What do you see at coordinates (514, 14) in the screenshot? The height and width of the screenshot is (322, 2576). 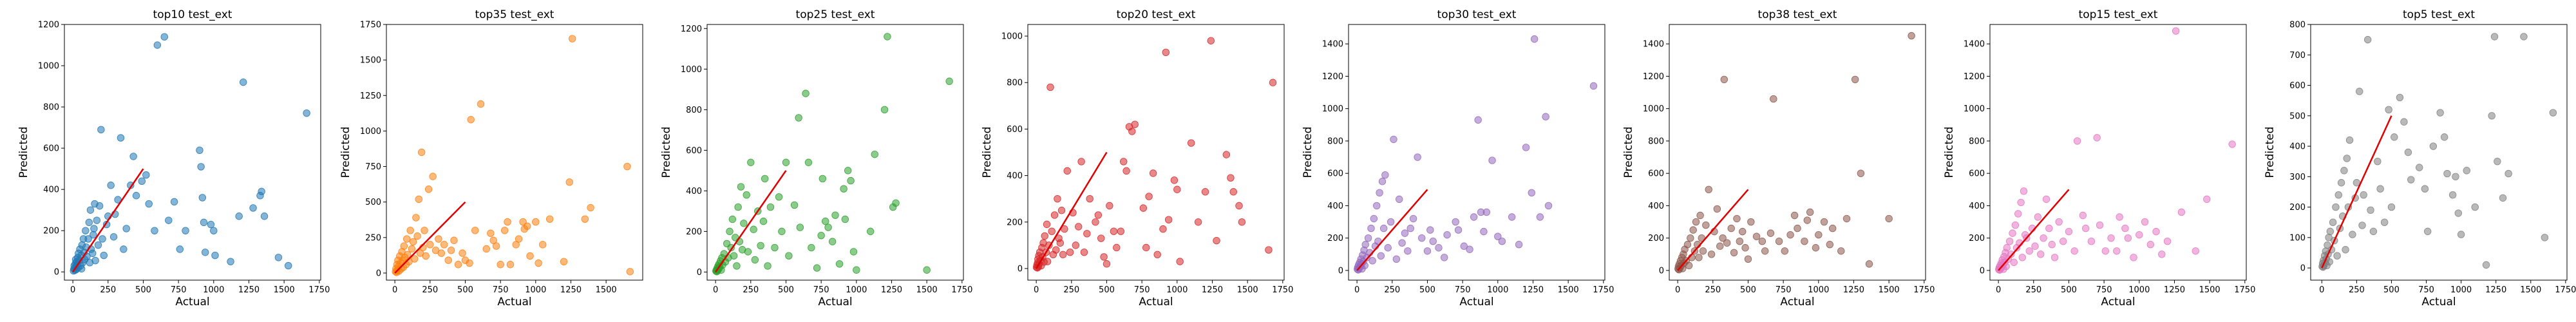 I see `chart-title: top35 test_ext` at bounding box center [514, 14].